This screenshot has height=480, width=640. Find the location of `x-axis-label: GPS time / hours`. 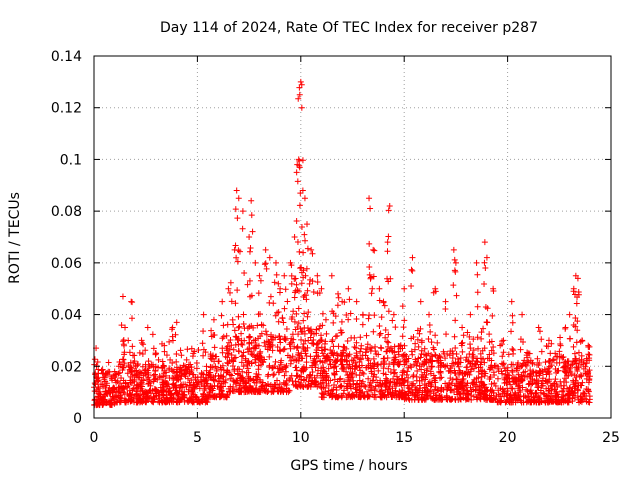

x-axis-label: GPS time / hours is located at coordinates (348, 466).